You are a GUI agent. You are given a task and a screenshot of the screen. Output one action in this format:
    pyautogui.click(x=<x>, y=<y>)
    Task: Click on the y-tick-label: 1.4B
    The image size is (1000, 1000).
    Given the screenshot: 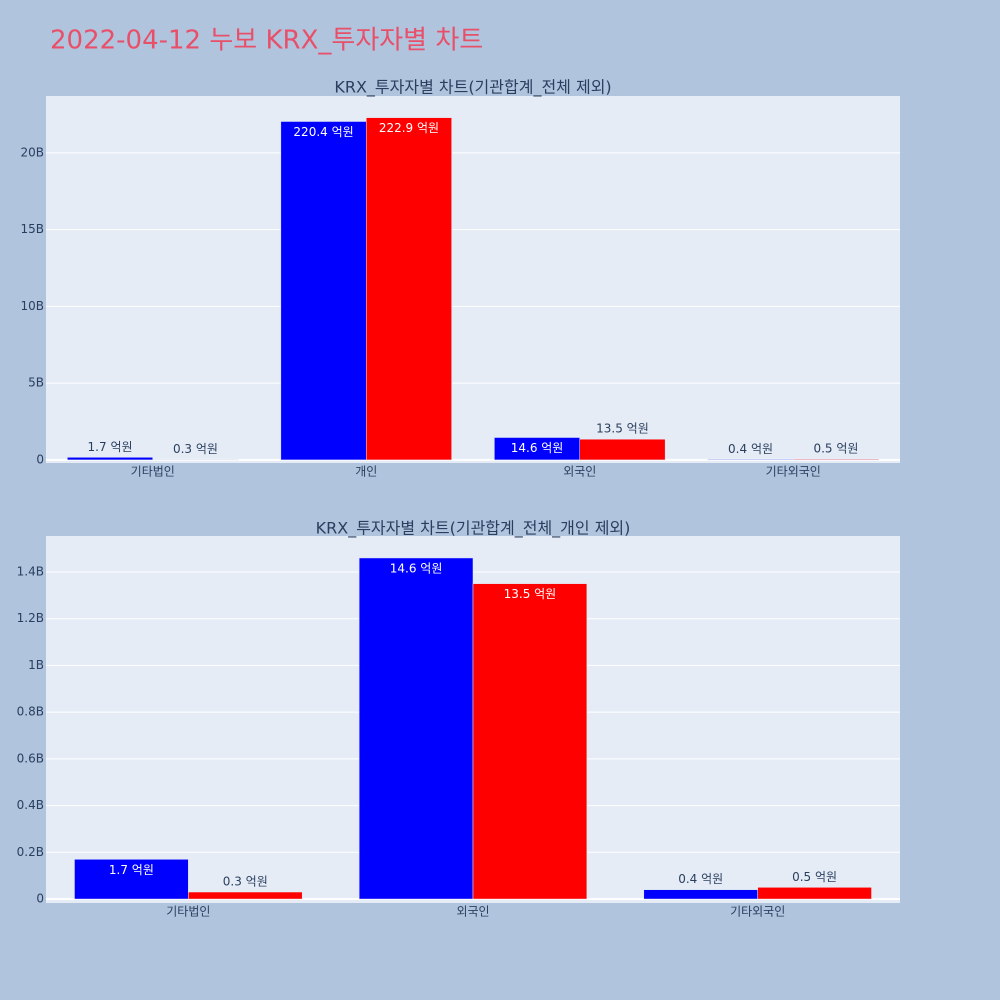 What is the action you would take?
    pyautogui.click(x=30, y=571)
    